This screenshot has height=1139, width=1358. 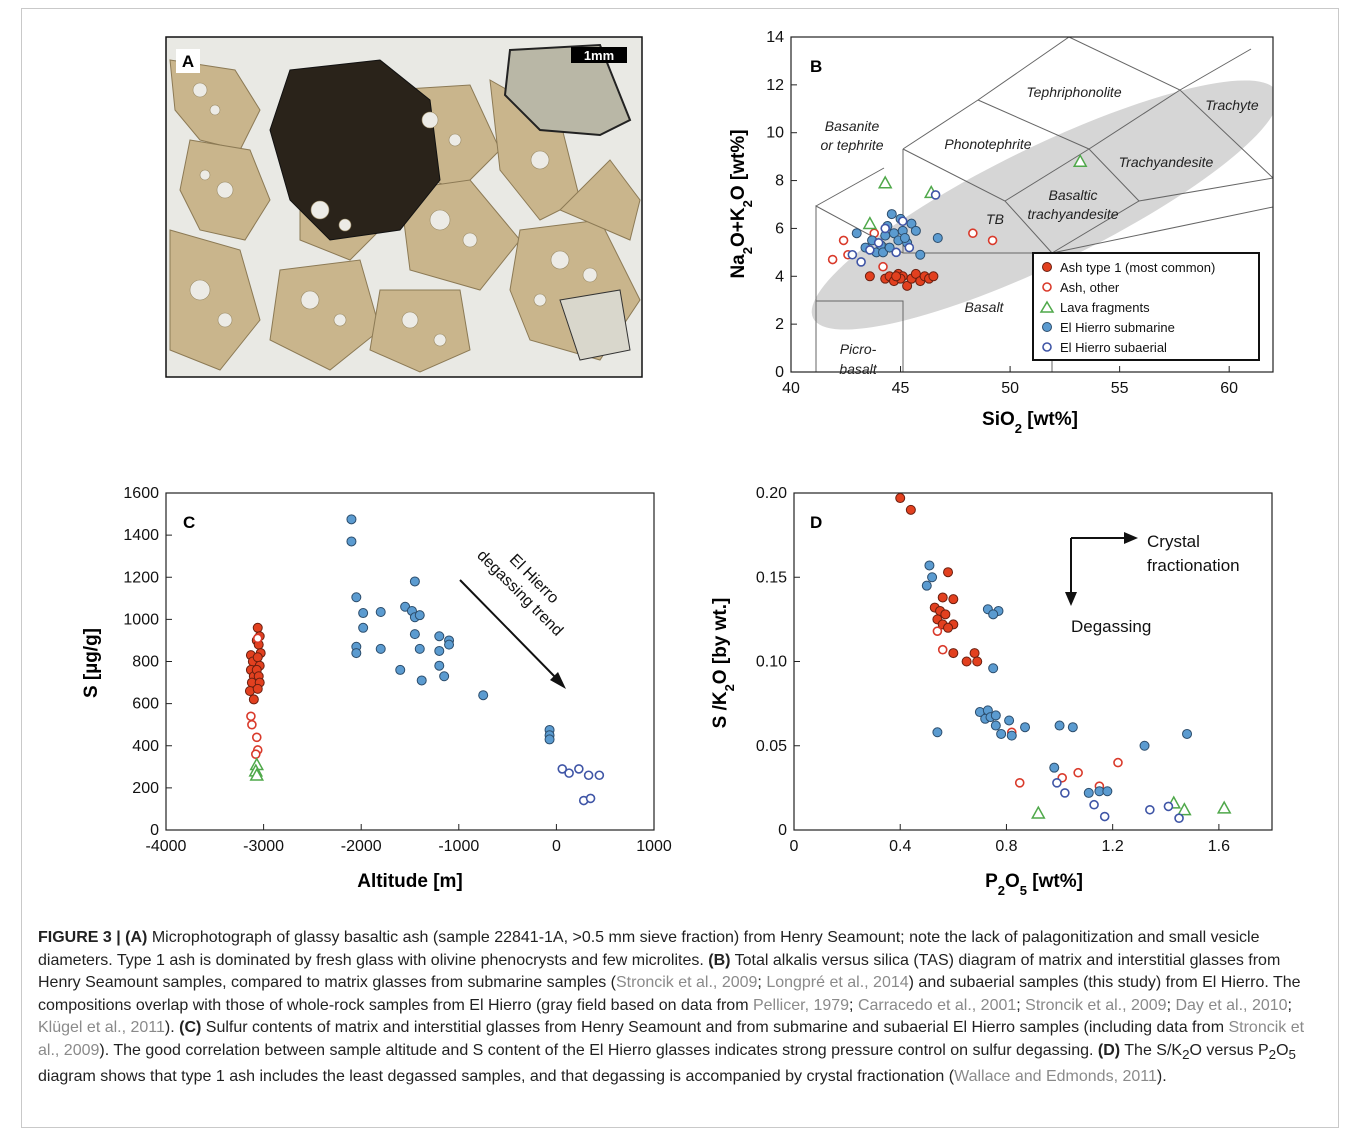 What do you see at coordinates (779, 372) in the screenshot?
I see `y-tick-label: 0` at bounding box center [779, 372].